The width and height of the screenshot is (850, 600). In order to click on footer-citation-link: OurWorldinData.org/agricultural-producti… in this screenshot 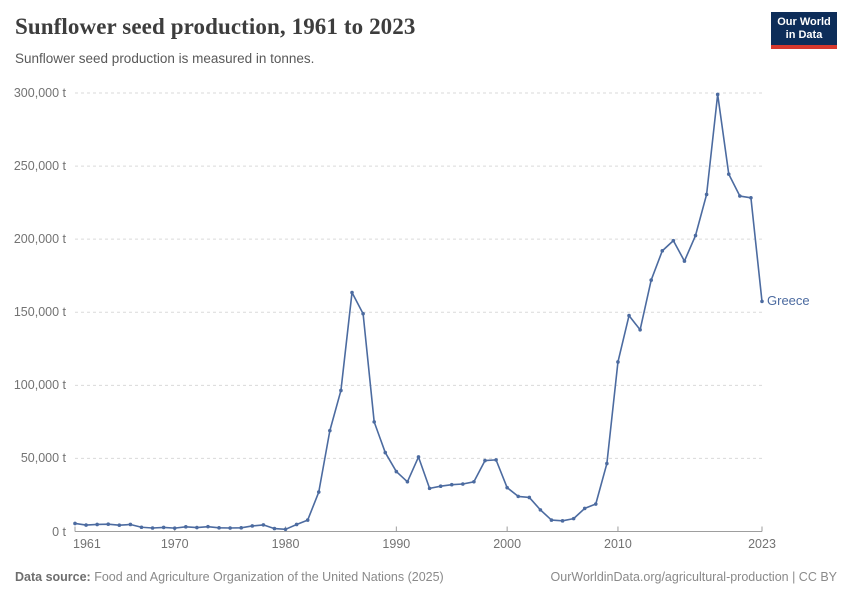, I will do `click(693, 577)`.